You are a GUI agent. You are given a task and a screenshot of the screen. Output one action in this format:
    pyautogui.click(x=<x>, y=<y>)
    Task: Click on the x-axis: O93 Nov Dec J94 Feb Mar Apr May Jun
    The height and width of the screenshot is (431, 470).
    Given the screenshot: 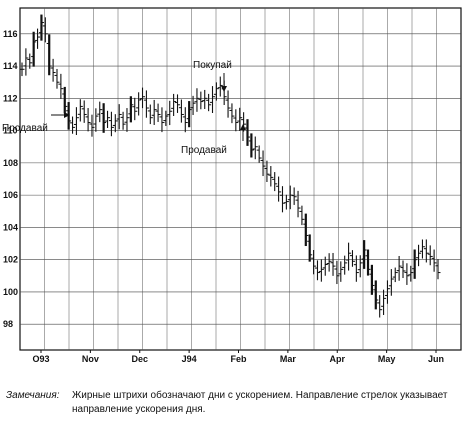 What is the action you would take?
    pyautogui.click(x=238, y=357)
    